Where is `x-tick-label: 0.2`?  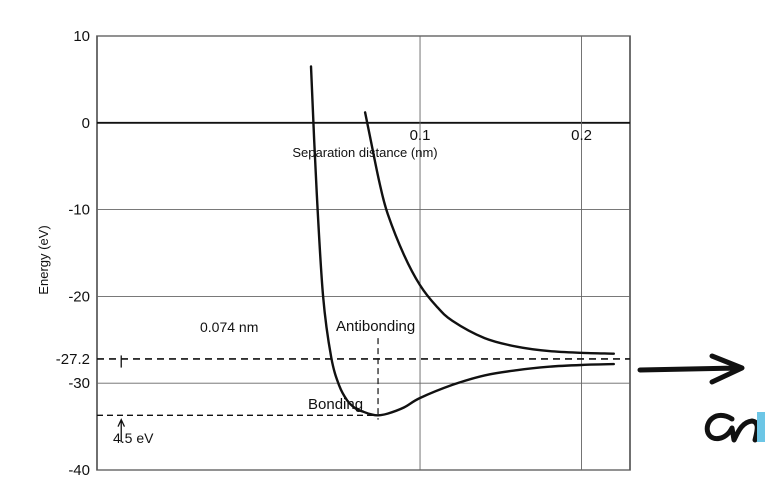 x-tick-label: 0.2 is located at coordinates (581, 135).